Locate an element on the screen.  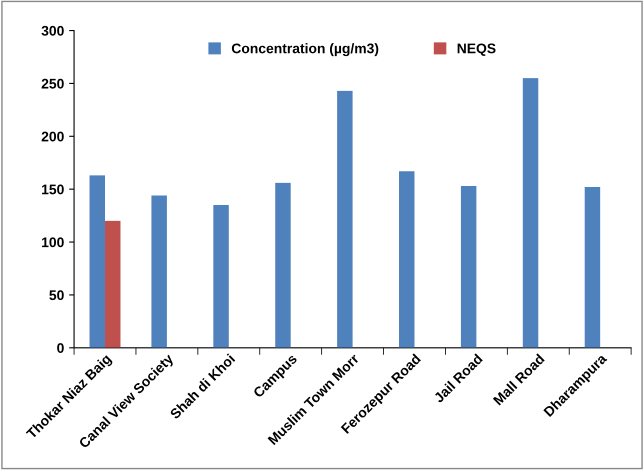
legend-label: NEQS is located at coordinates (477, 49).